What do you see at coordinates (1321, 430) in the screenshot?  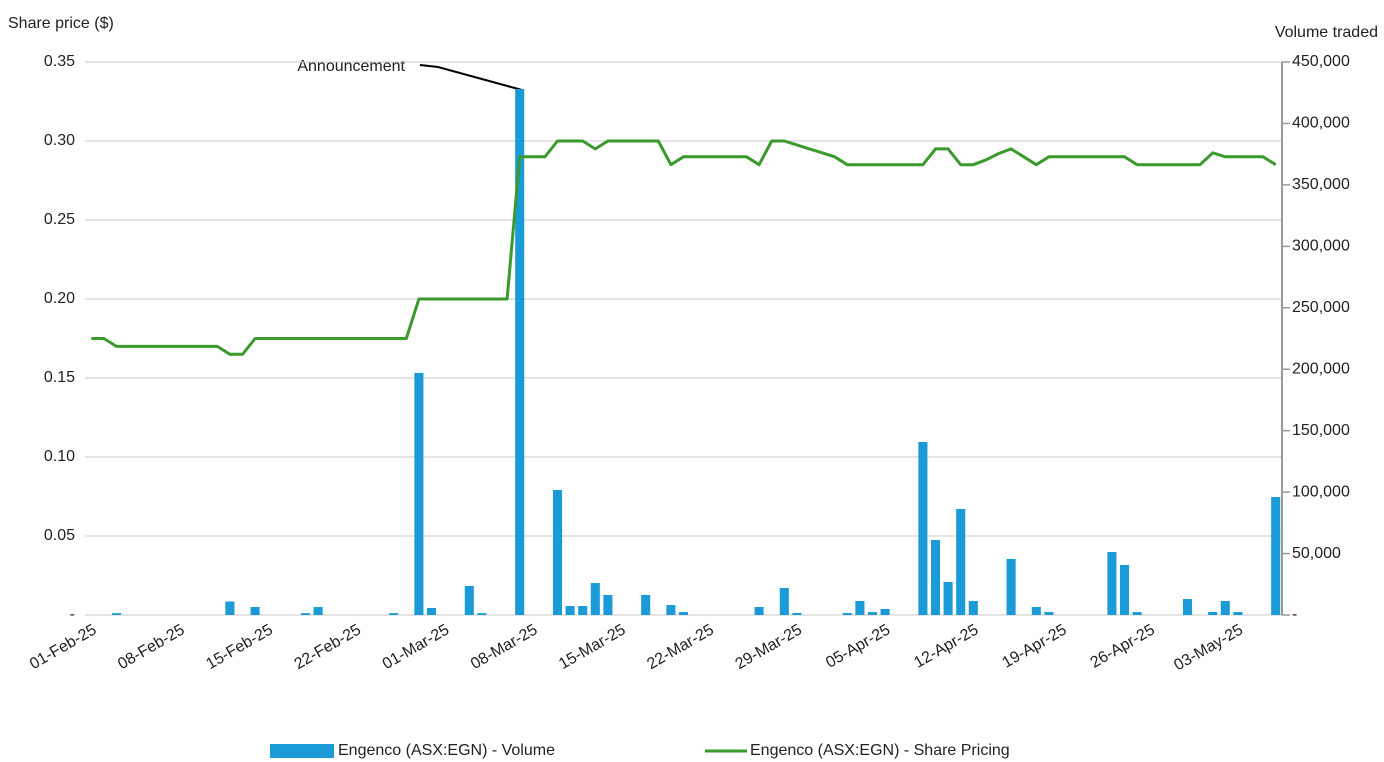 I see `y2-tick-label: 150,000` at bounding box center [1321, 430].